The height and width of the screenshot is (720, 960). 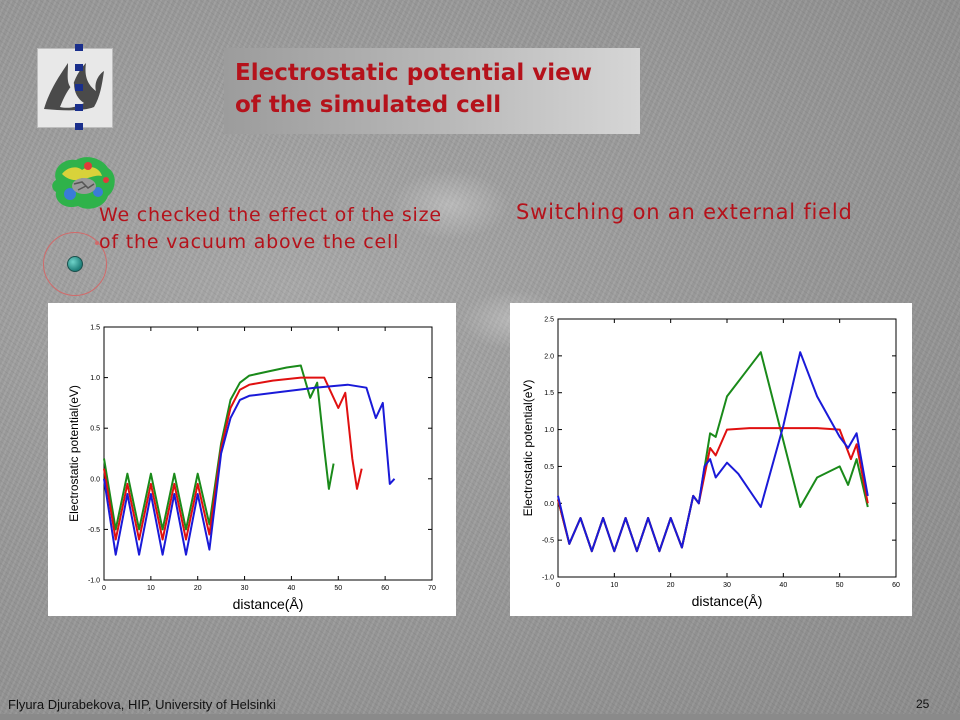 What do you see at coordinates (97, 243) in the screenshot?
I see `bullet-small-dot` at bounding box center [97, 243].